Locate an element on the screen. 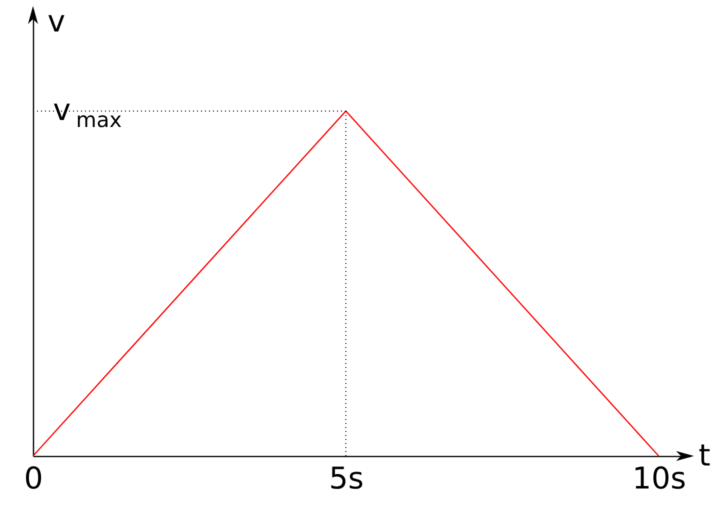 This screenshot has width=715, height=506. x-tick-label: 10s is located at coordinates (659, 479).